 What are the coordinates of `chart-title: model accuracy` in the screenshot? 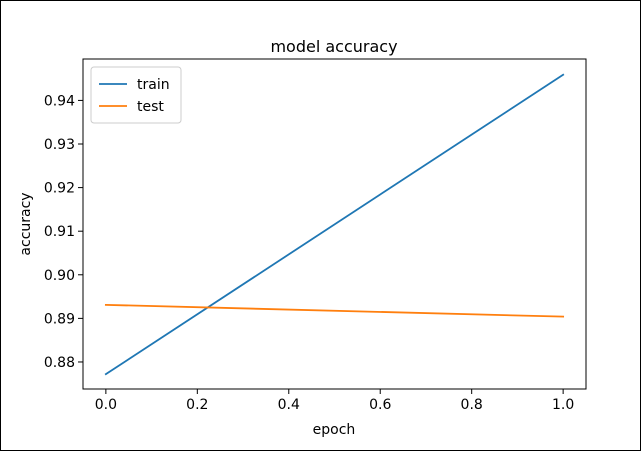 It's located at (333, 46).